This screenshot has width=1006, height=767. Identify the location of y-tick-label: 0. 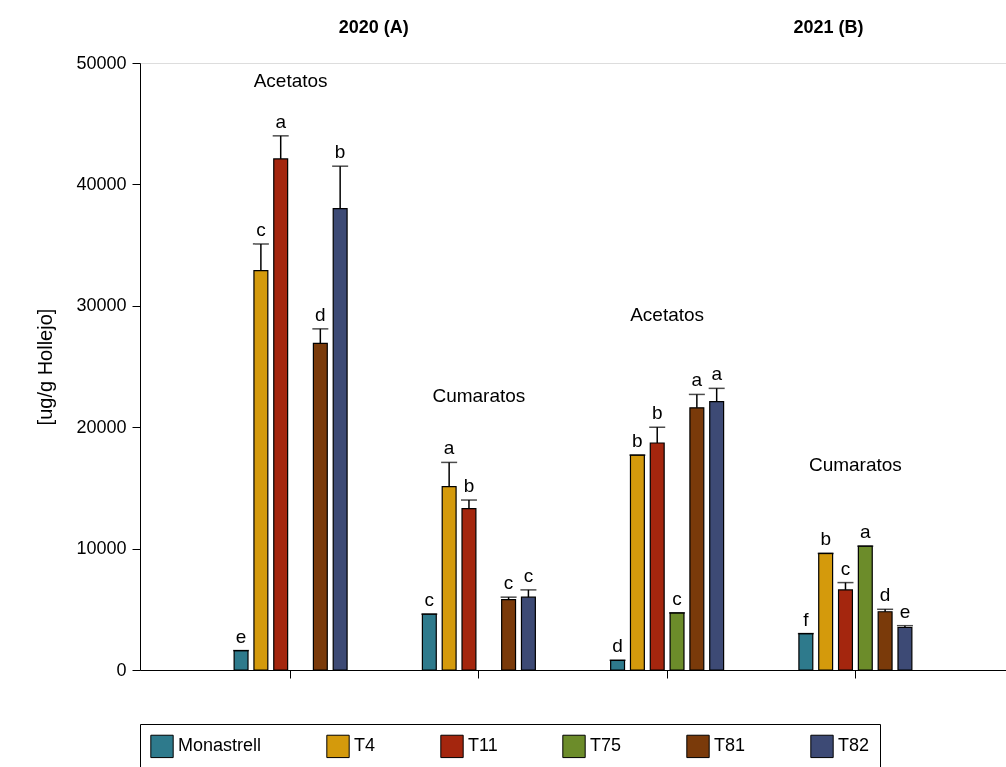
(121, 669).